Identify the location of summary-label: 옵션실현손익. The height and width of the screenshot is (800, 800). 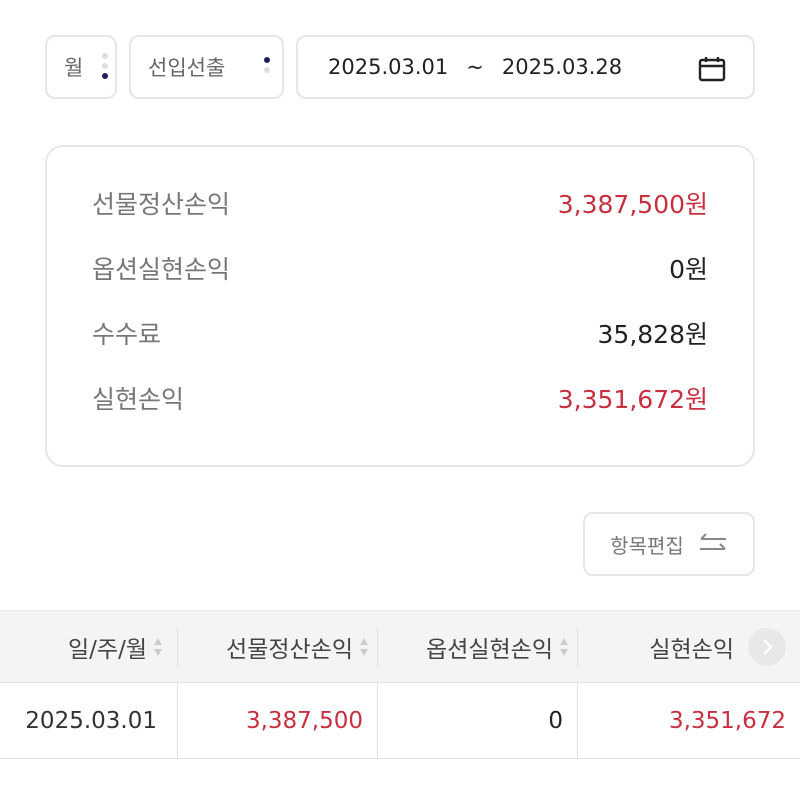
(161, 269).